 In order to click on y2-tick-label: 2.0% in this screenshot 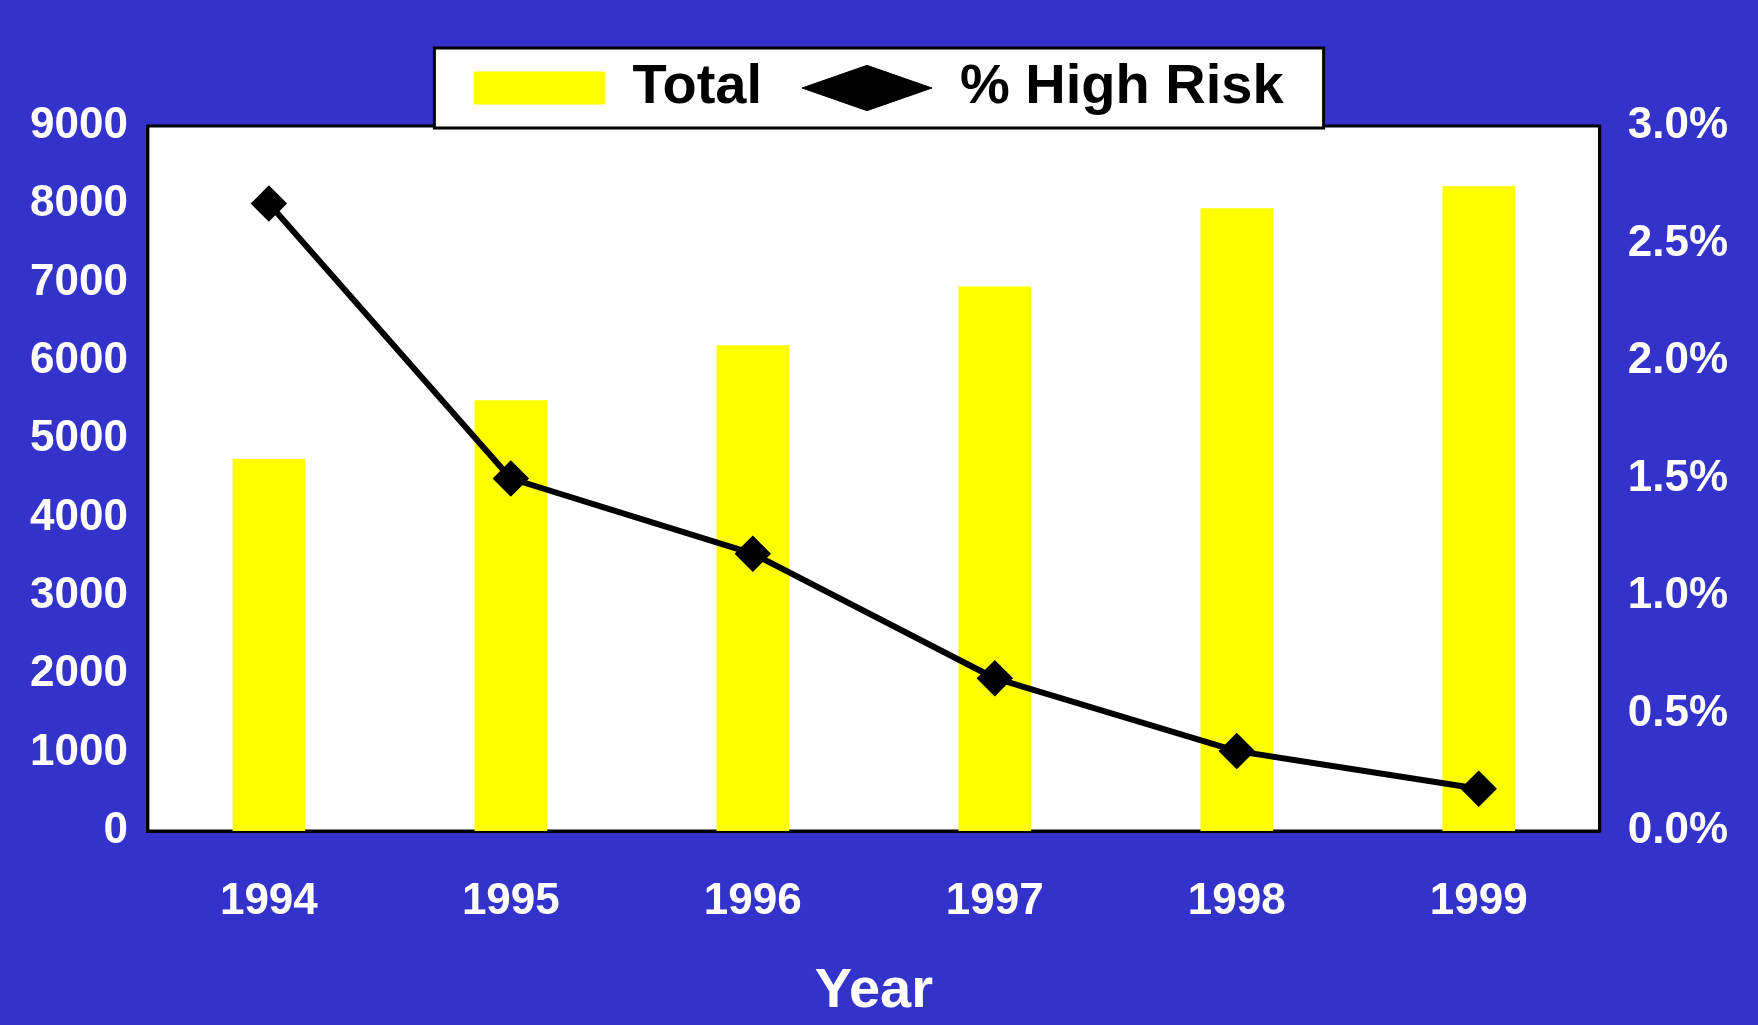, I will do `click(1678, 358)`.